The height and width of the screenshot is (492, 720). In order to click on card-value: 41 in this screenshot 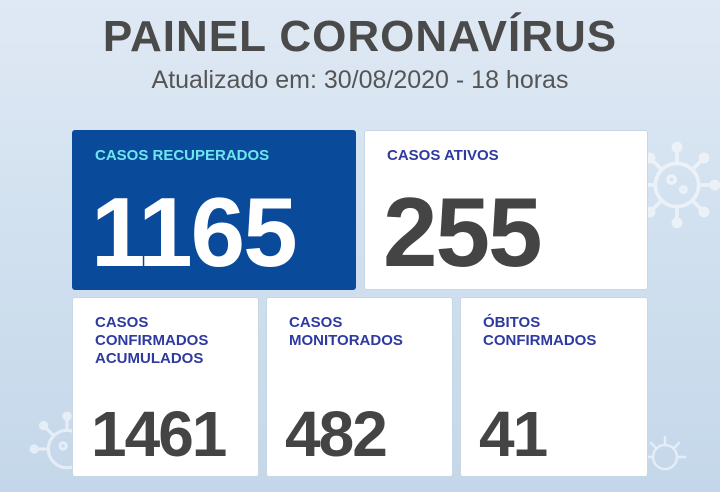, I will do `click(513, 434)`.